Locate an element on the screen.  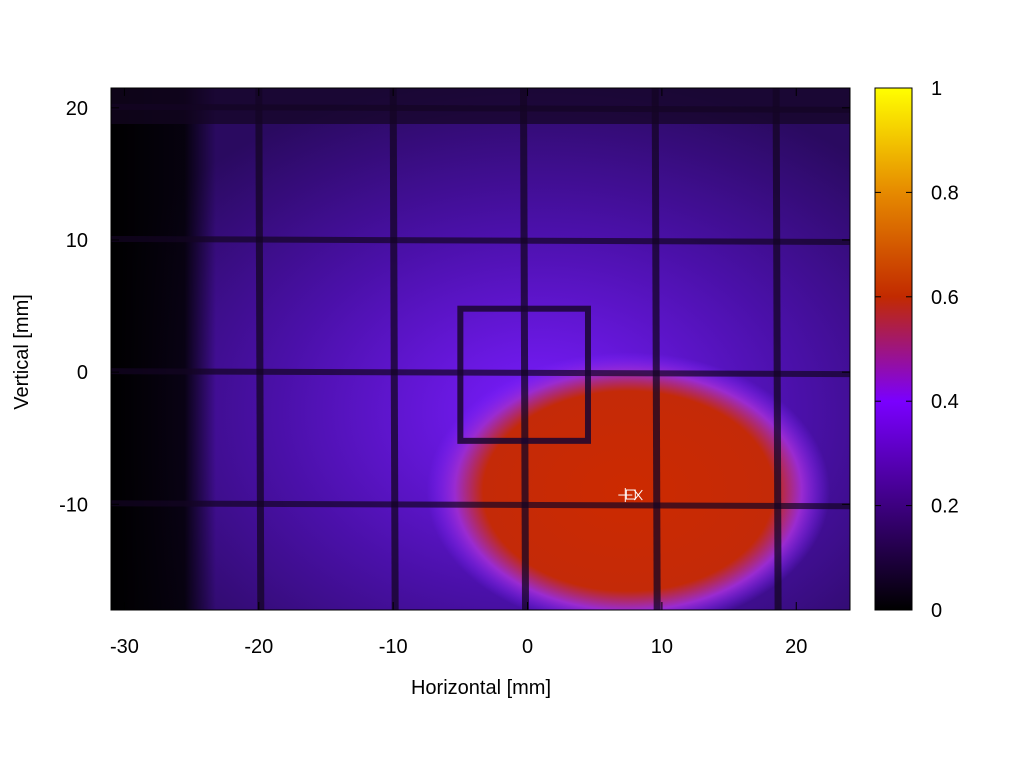
x-tick-label: -30 is located at coordinates (124, 647).